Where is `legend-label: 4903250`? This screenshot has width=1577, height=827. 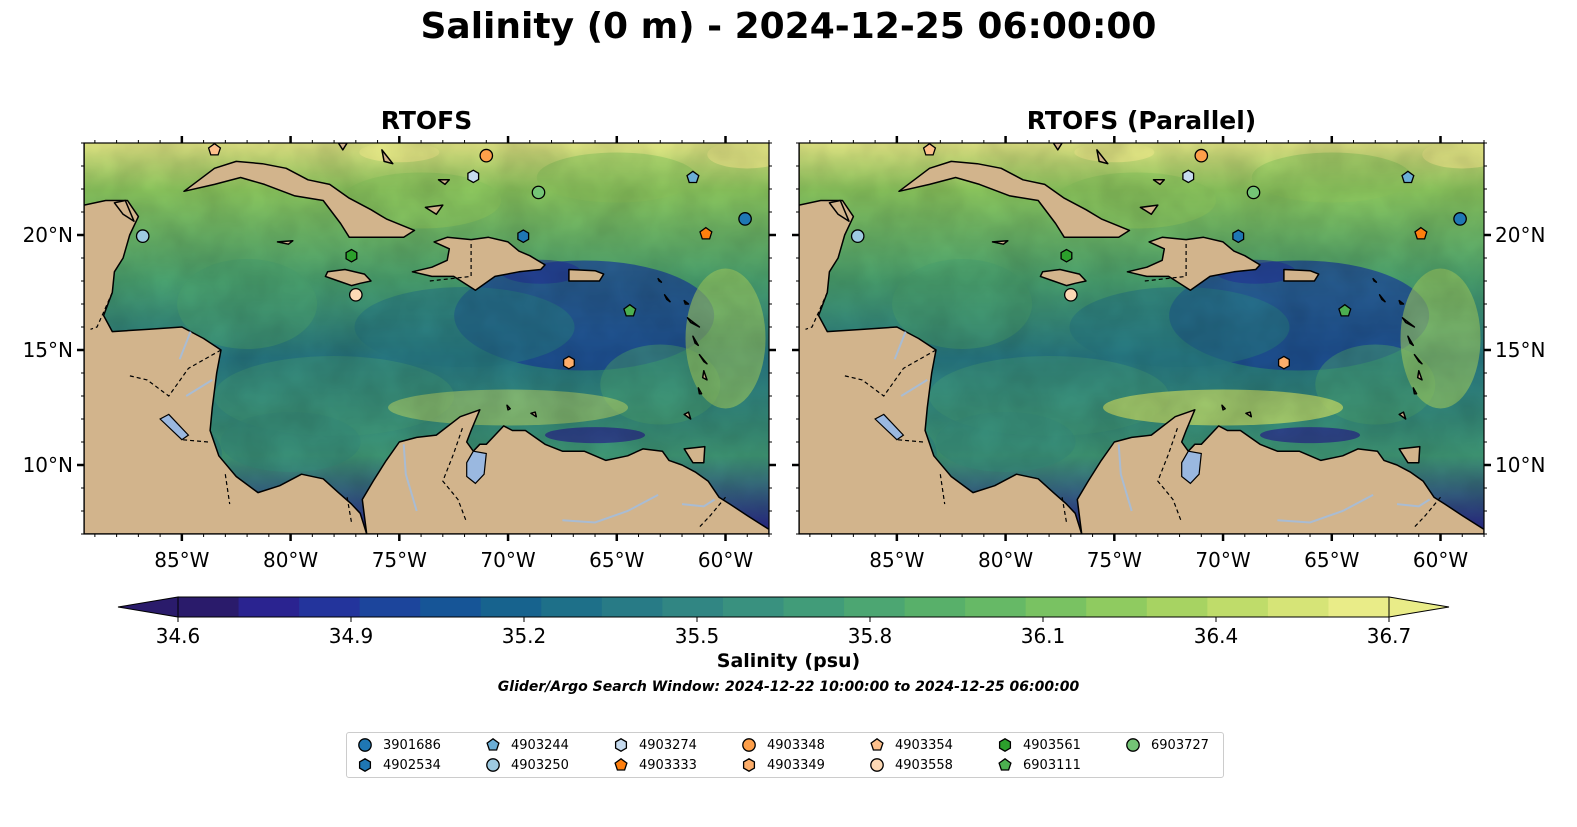 legend-label: 4903250 is located at coordinates (540, 765).